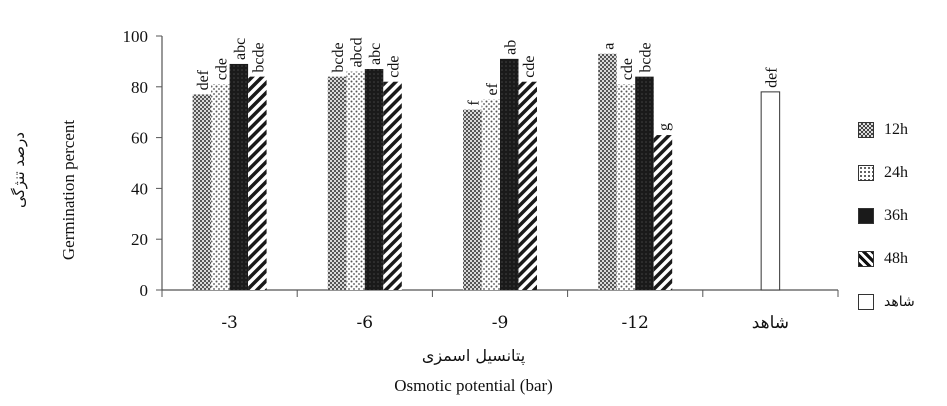 Image resolution: width=947 pixels, height=406 pixels. Describe the element at coordinates (896, 258) in the screenshot. I see `legend-label: 48h` at that location.